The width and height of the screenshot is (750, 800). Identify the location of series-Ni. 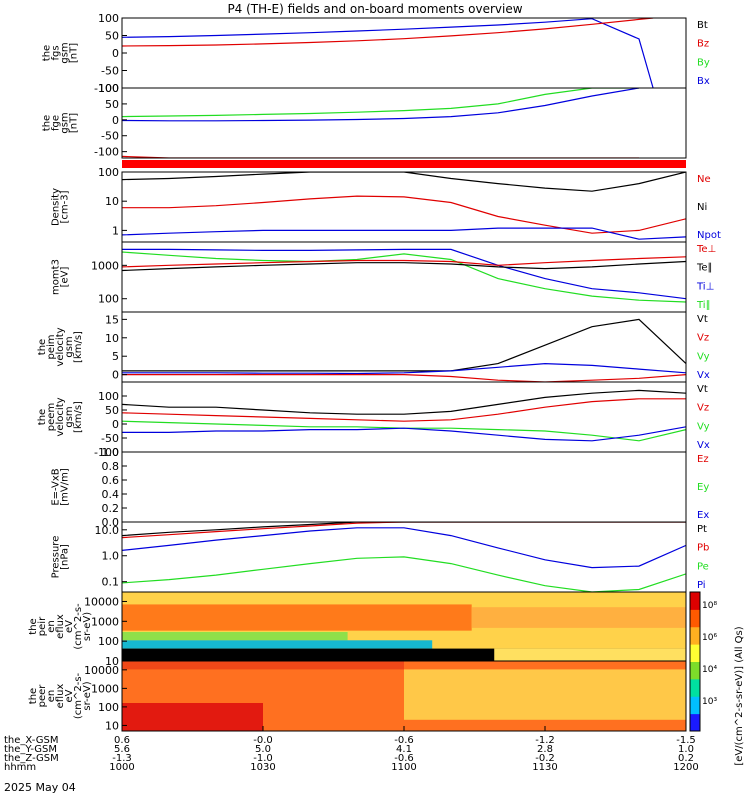
(404, 182).